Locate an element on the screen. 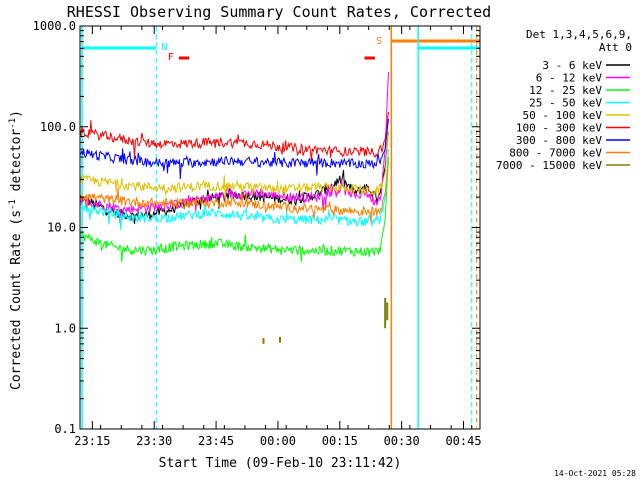  series-300-800-kev-line is located at coordinates (234, 149).